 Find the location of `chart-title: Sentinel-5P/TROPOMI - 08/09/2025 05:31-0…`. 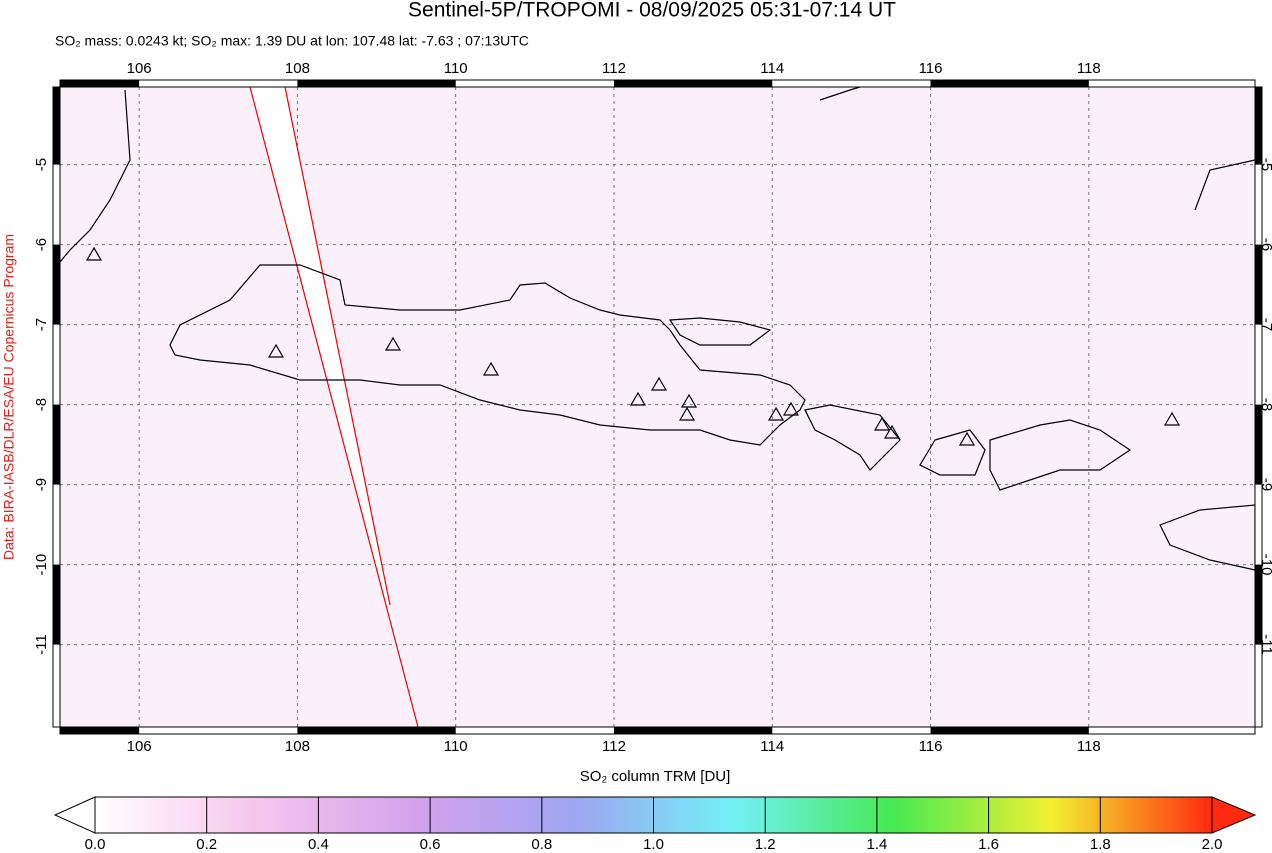

chart-title: Sentinel-5P/TROPOMI - 08/09/2025 05:31-0… is located at coordinates (652, 11).